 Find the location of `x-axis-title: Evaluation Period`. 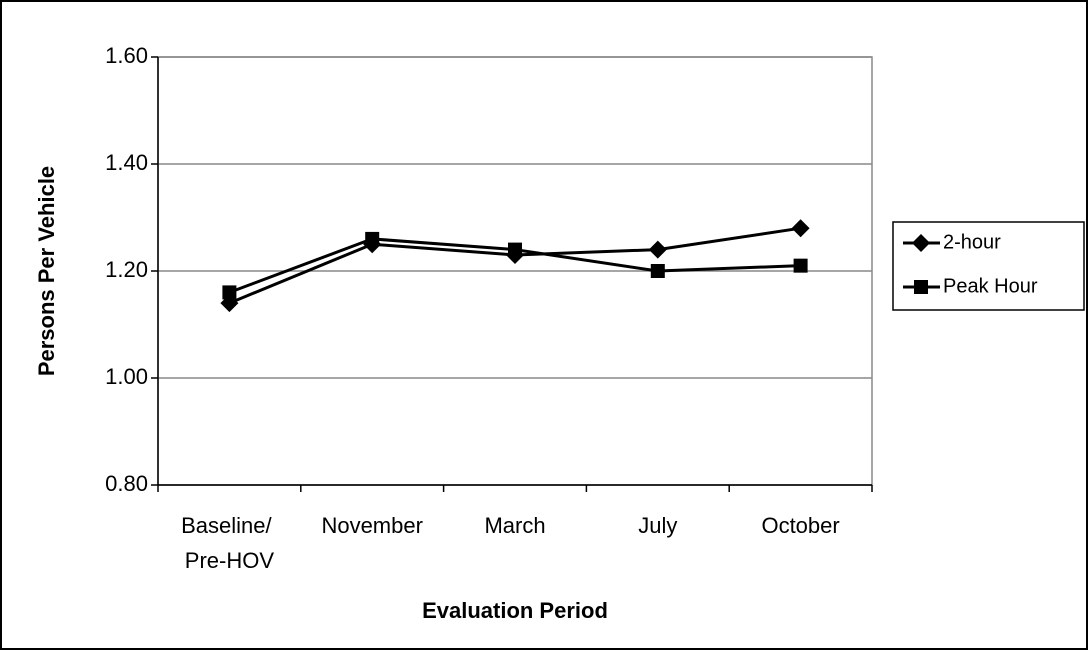

x-axis-title: Evaluation Period is located at coordinates (515, 610).